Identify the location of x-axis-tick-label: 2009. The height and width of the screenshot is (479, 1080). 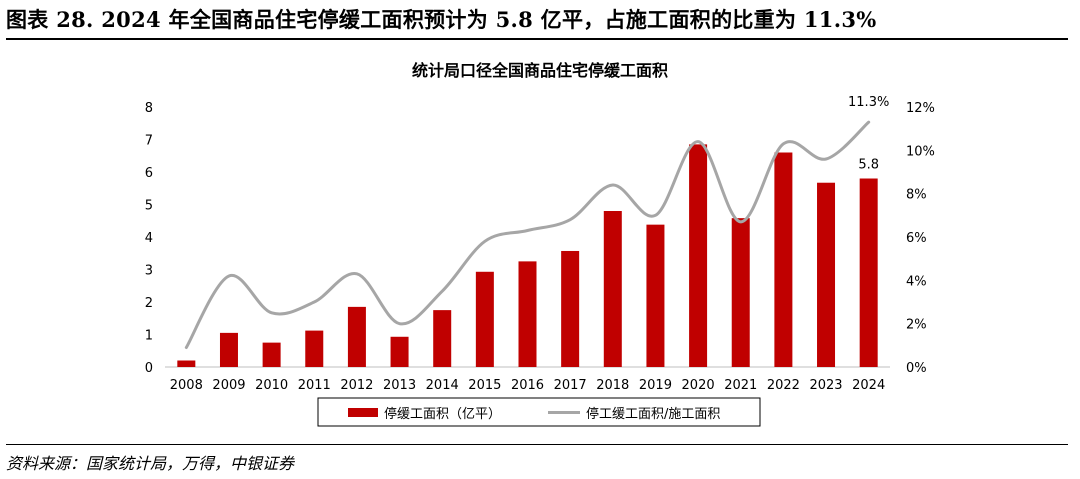
(228, 385).